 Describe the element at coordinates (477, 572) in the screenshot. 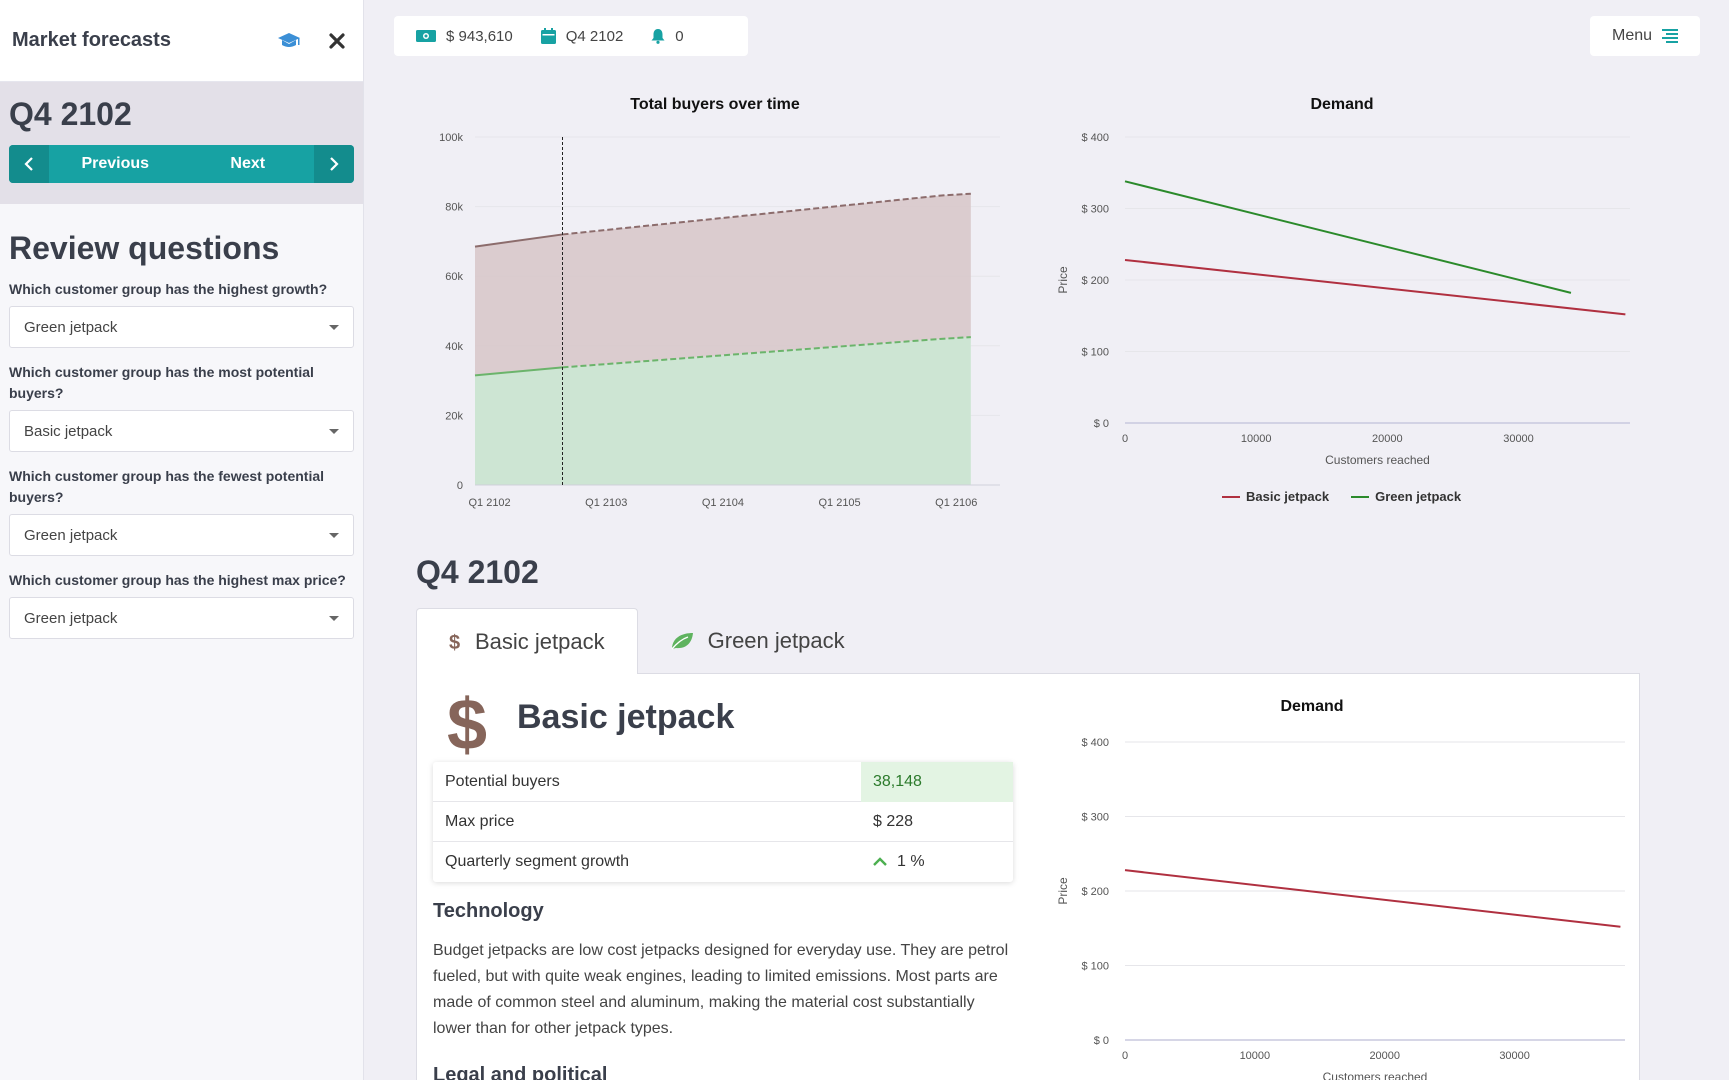

I see `section-title: Q4 2102` at that location.